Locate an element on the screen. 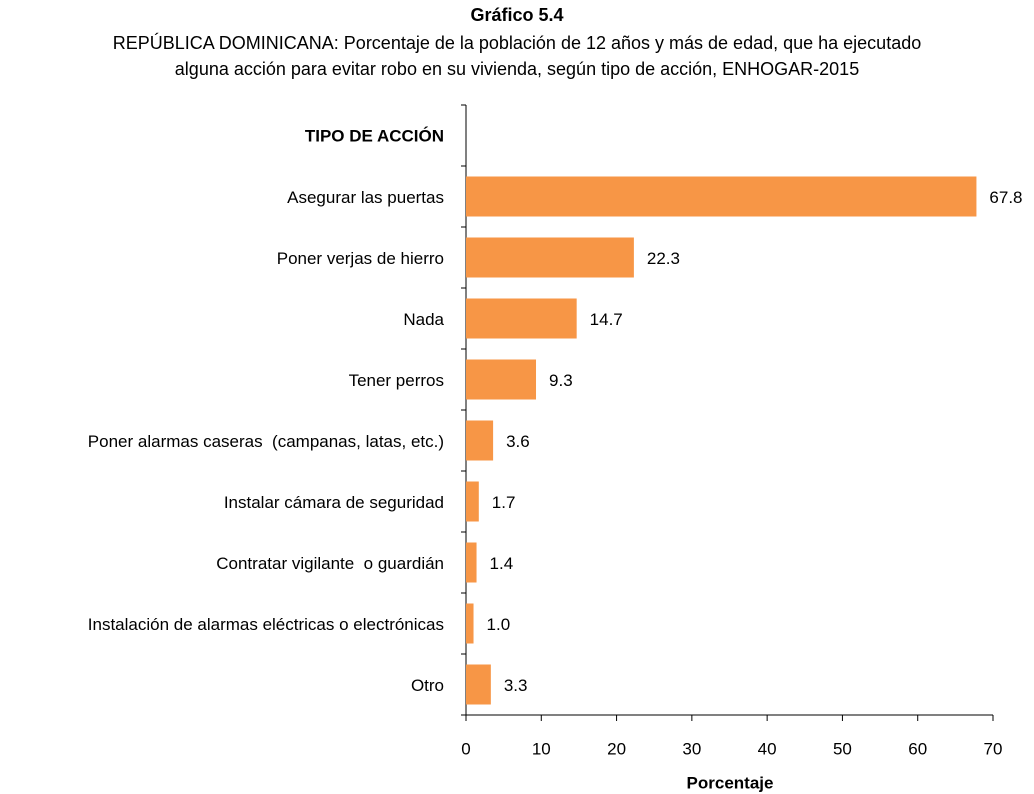  x-tick-label: 30 is located at coordinates (691, 748).